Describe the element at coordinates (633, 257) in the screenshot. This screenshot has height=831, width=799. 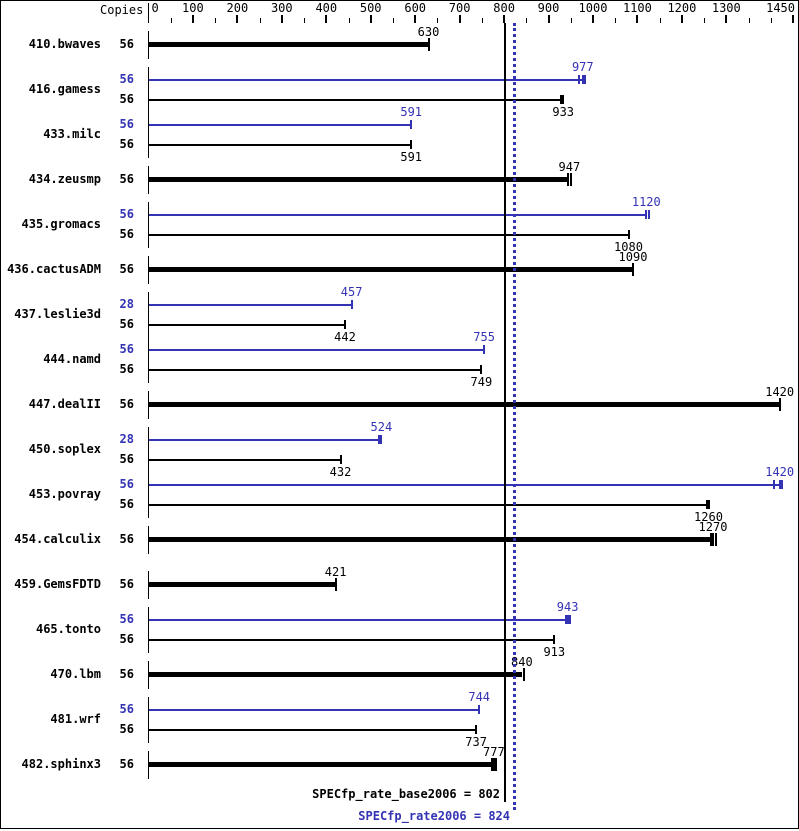
I see `value-label: 1090` at that location.